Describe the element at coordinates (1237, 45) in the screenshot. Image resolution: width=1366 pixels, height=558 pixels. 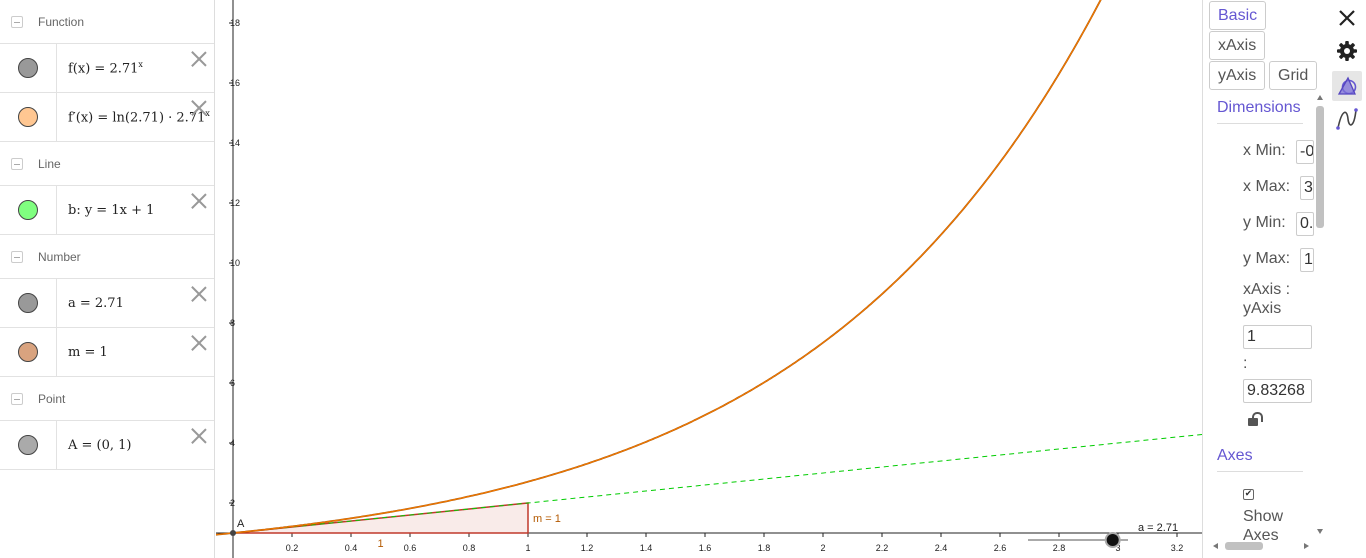
I see `tab-xaxis: xAxis` at that location.